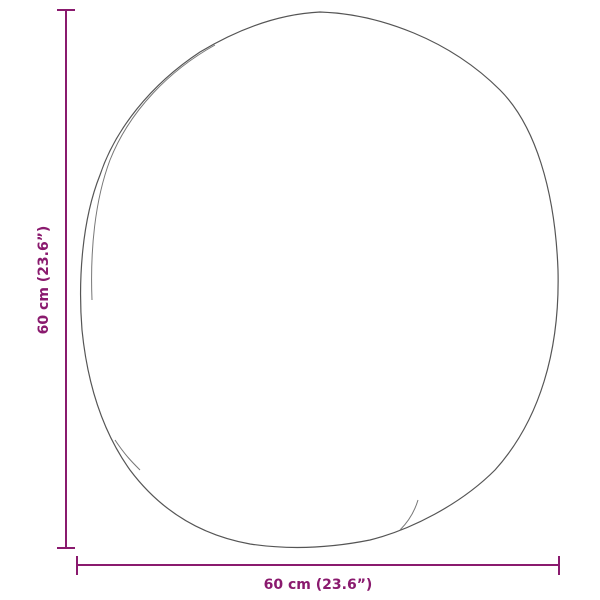 This screenshot has height=600, width=600. Describe the element at coordinates (44, 280) in the screenshot. I see `height-label: 60 cm (23.6”)` at that location.